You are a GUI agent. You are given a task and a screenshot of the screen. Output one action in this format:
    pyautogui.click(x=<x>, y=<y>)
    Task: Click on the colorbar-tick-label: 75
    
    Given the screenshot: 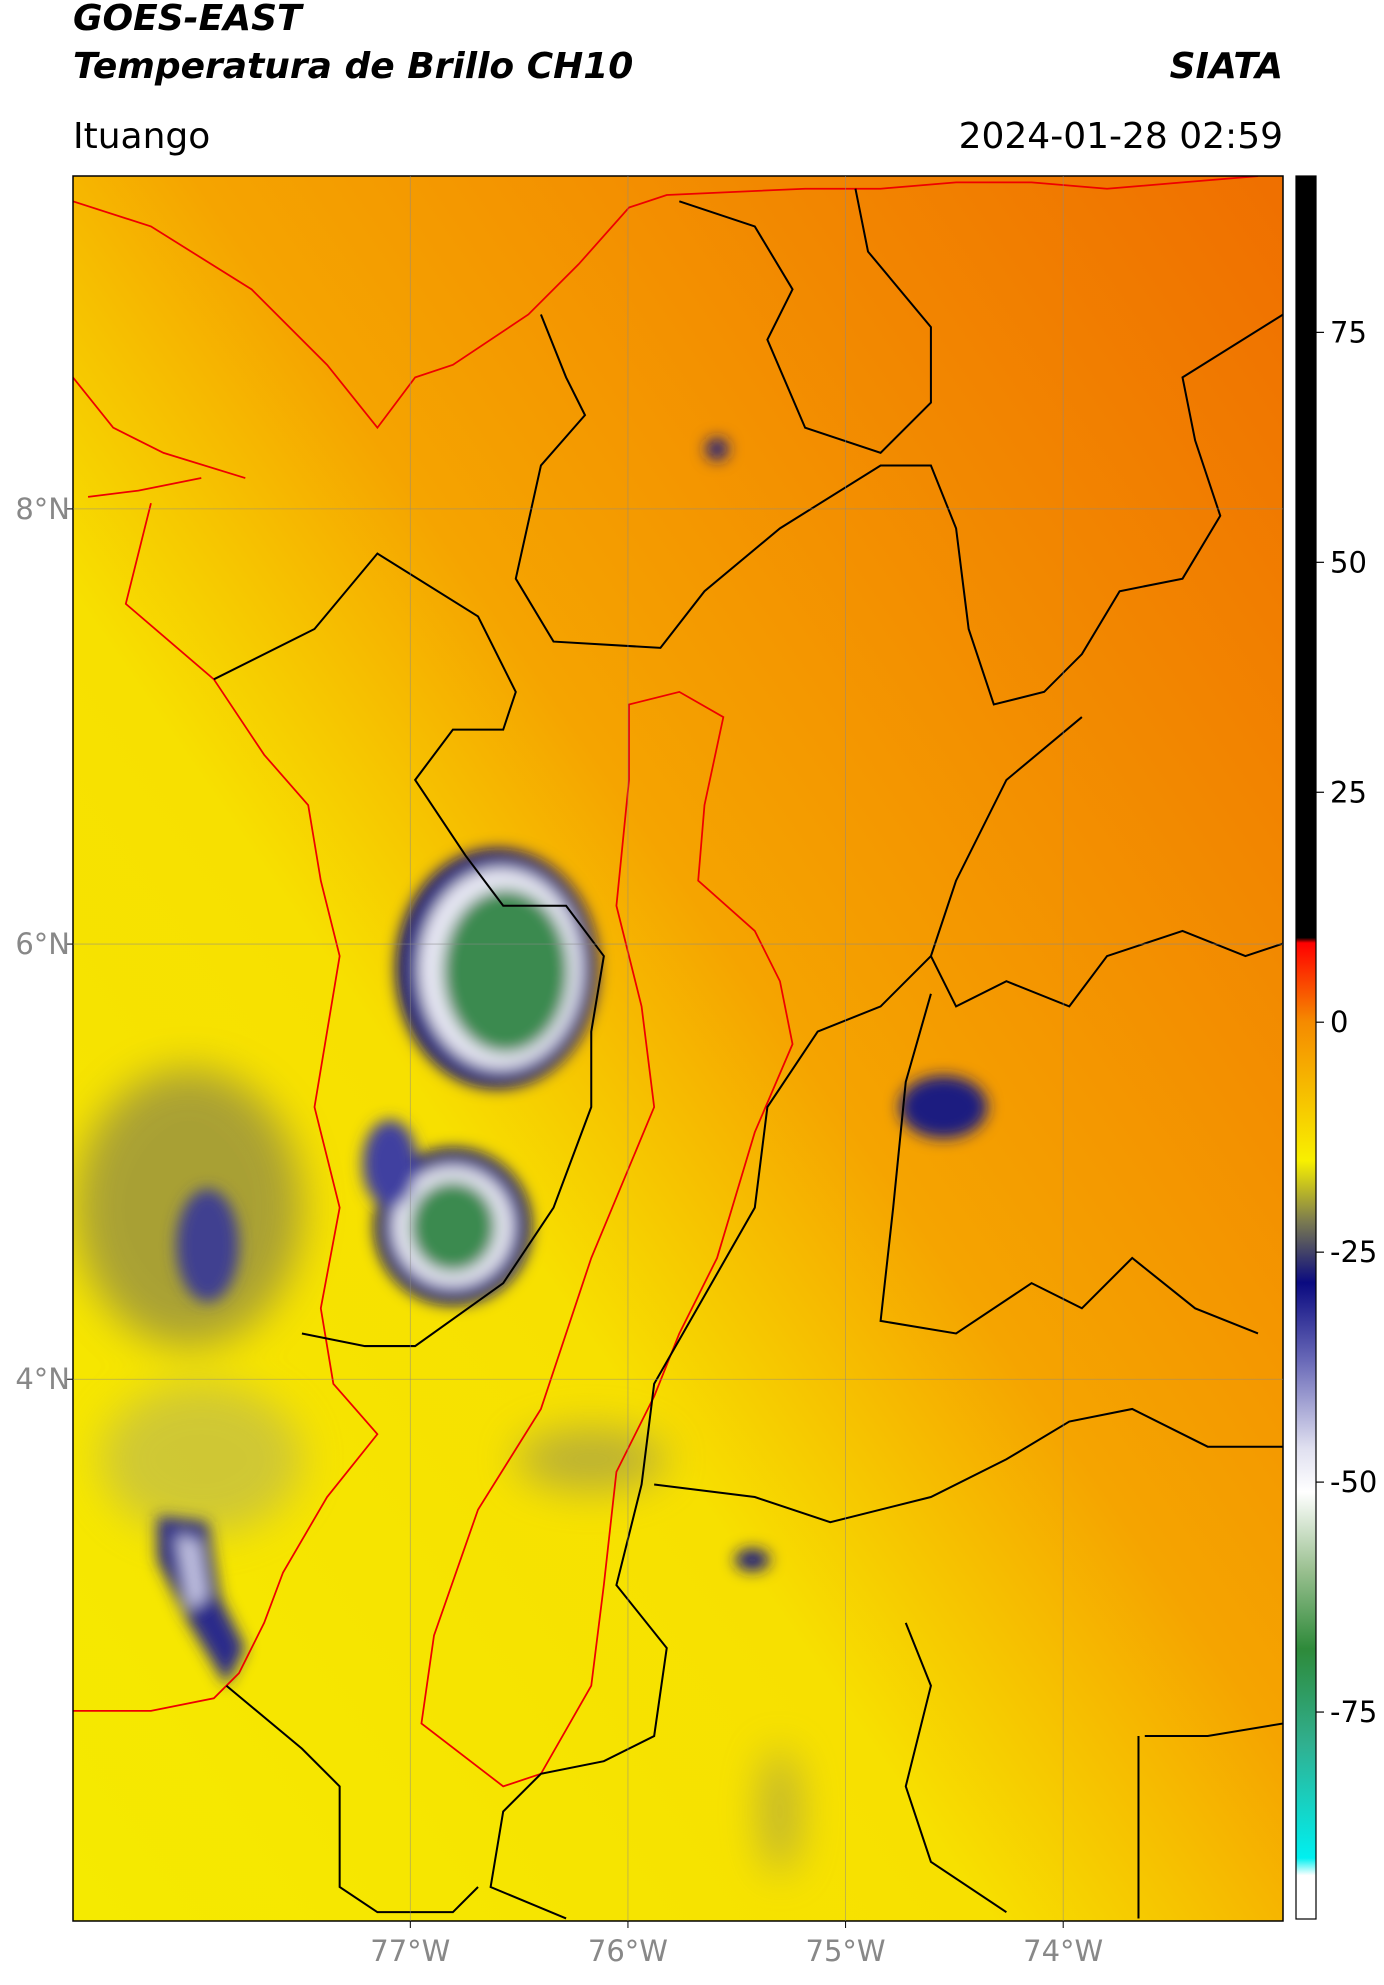 What is the action you would take?
    pyautogui.click(x=1348, y=332)
    